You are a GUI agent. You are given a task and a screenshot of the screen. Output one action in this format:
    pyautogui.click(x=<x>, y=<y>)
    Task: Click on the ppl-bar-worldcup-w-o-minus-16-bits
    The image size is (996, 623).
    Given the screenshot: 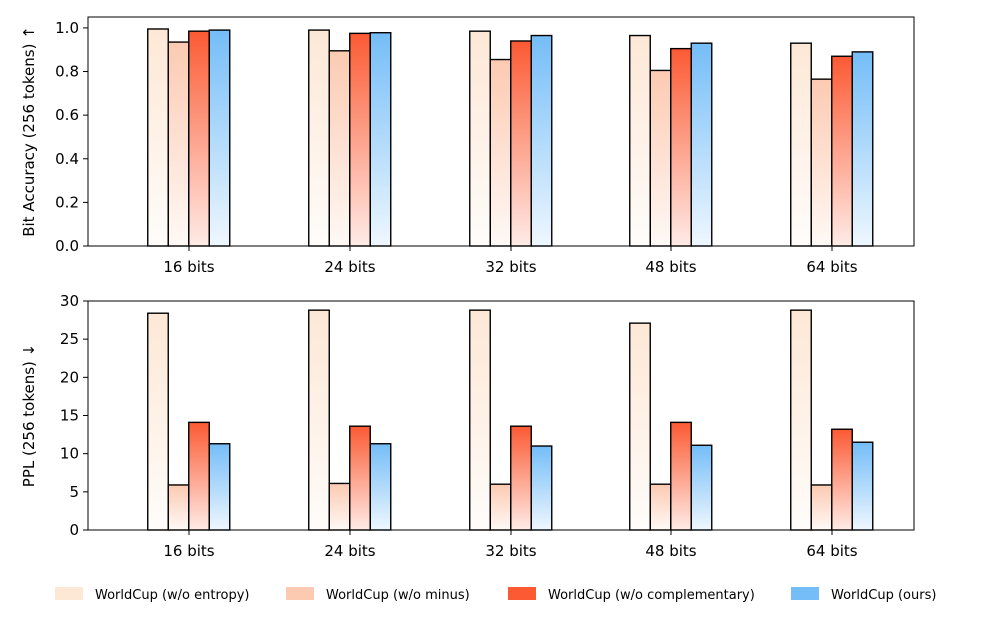 What is the action you would take?
    pyautogui.click(x=178, y=507)
    